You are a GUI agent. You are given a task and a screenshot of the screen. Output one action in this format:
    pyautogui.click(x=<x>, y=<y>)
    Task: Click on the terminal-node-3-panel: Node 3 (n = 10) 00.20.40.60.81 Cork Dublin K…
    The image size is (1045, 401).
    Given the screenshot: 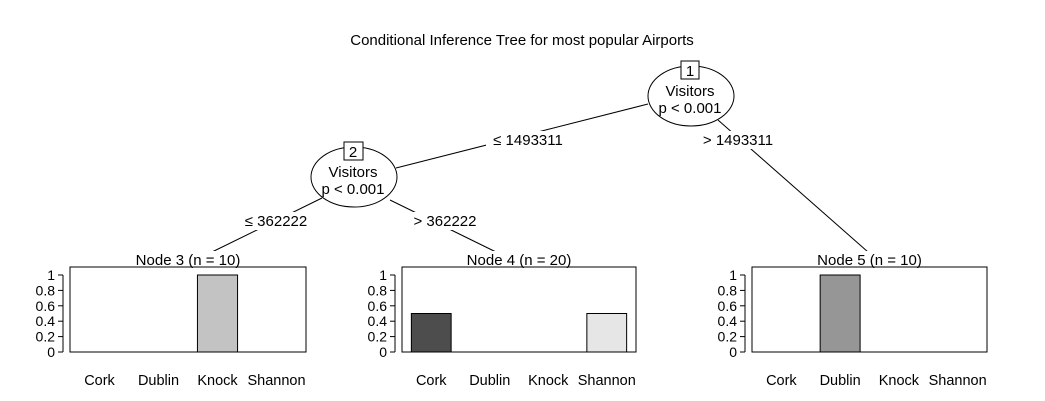 What is the action you would take?
    pyautogui.click(x=171, y=320)
    